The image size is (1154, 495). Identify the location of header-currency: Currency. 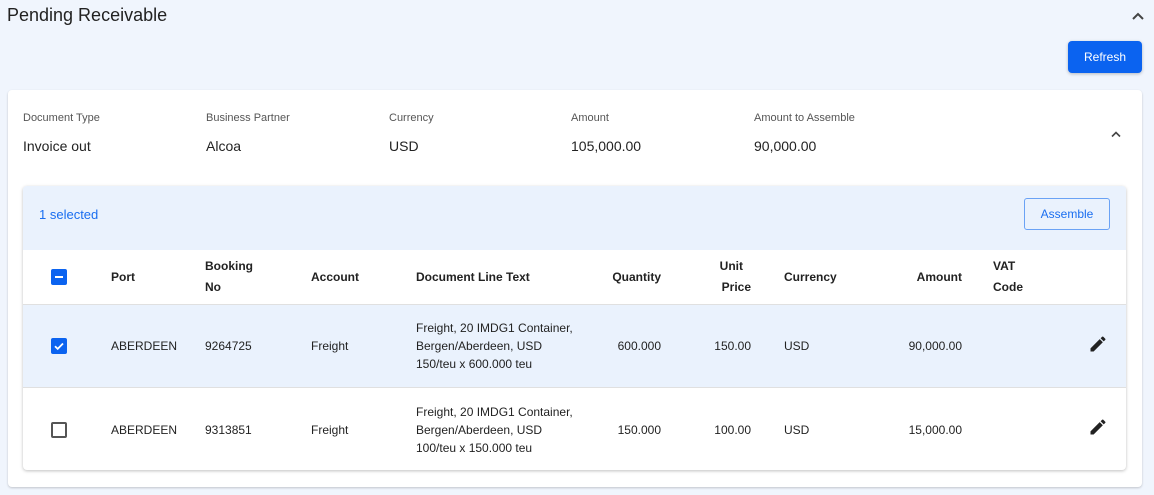
(810, 276).